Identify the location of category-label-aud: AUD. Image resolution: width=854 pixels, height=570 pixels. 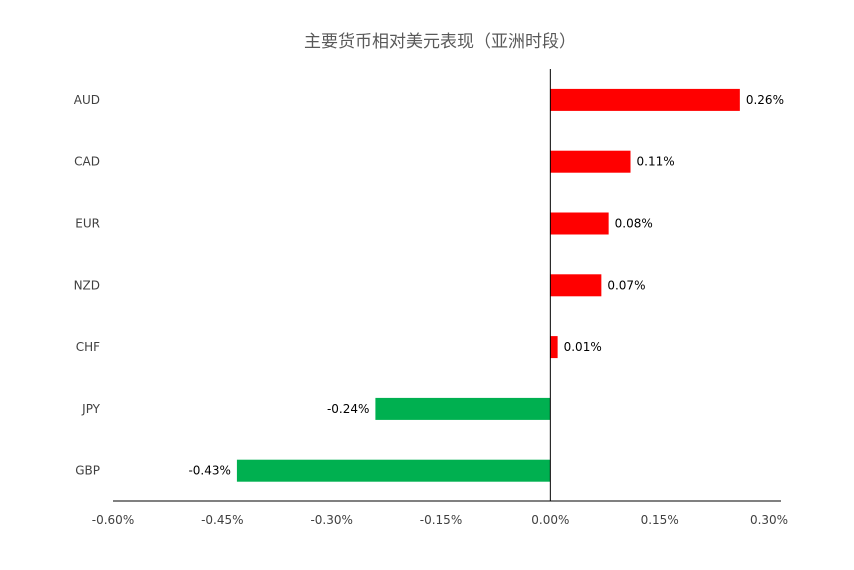
(87, 100).